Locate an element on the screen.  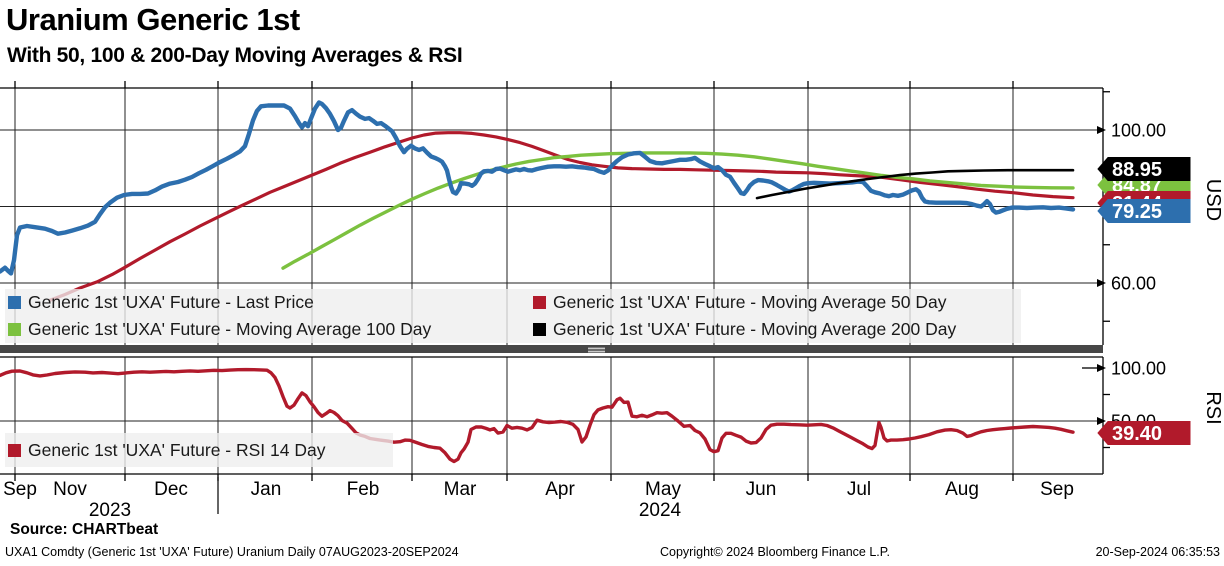
x-axis-month-label: Mar is located at coordinates (460, 489).